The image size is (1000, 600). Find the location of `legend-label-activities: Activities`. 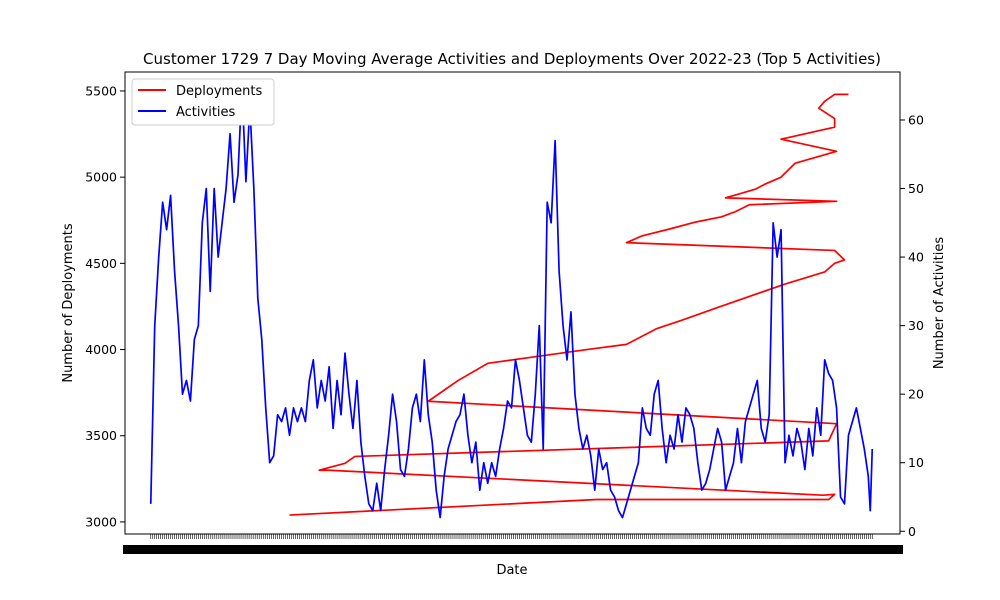

legend-label-activities: Activities is located at coordinates (206, 112).